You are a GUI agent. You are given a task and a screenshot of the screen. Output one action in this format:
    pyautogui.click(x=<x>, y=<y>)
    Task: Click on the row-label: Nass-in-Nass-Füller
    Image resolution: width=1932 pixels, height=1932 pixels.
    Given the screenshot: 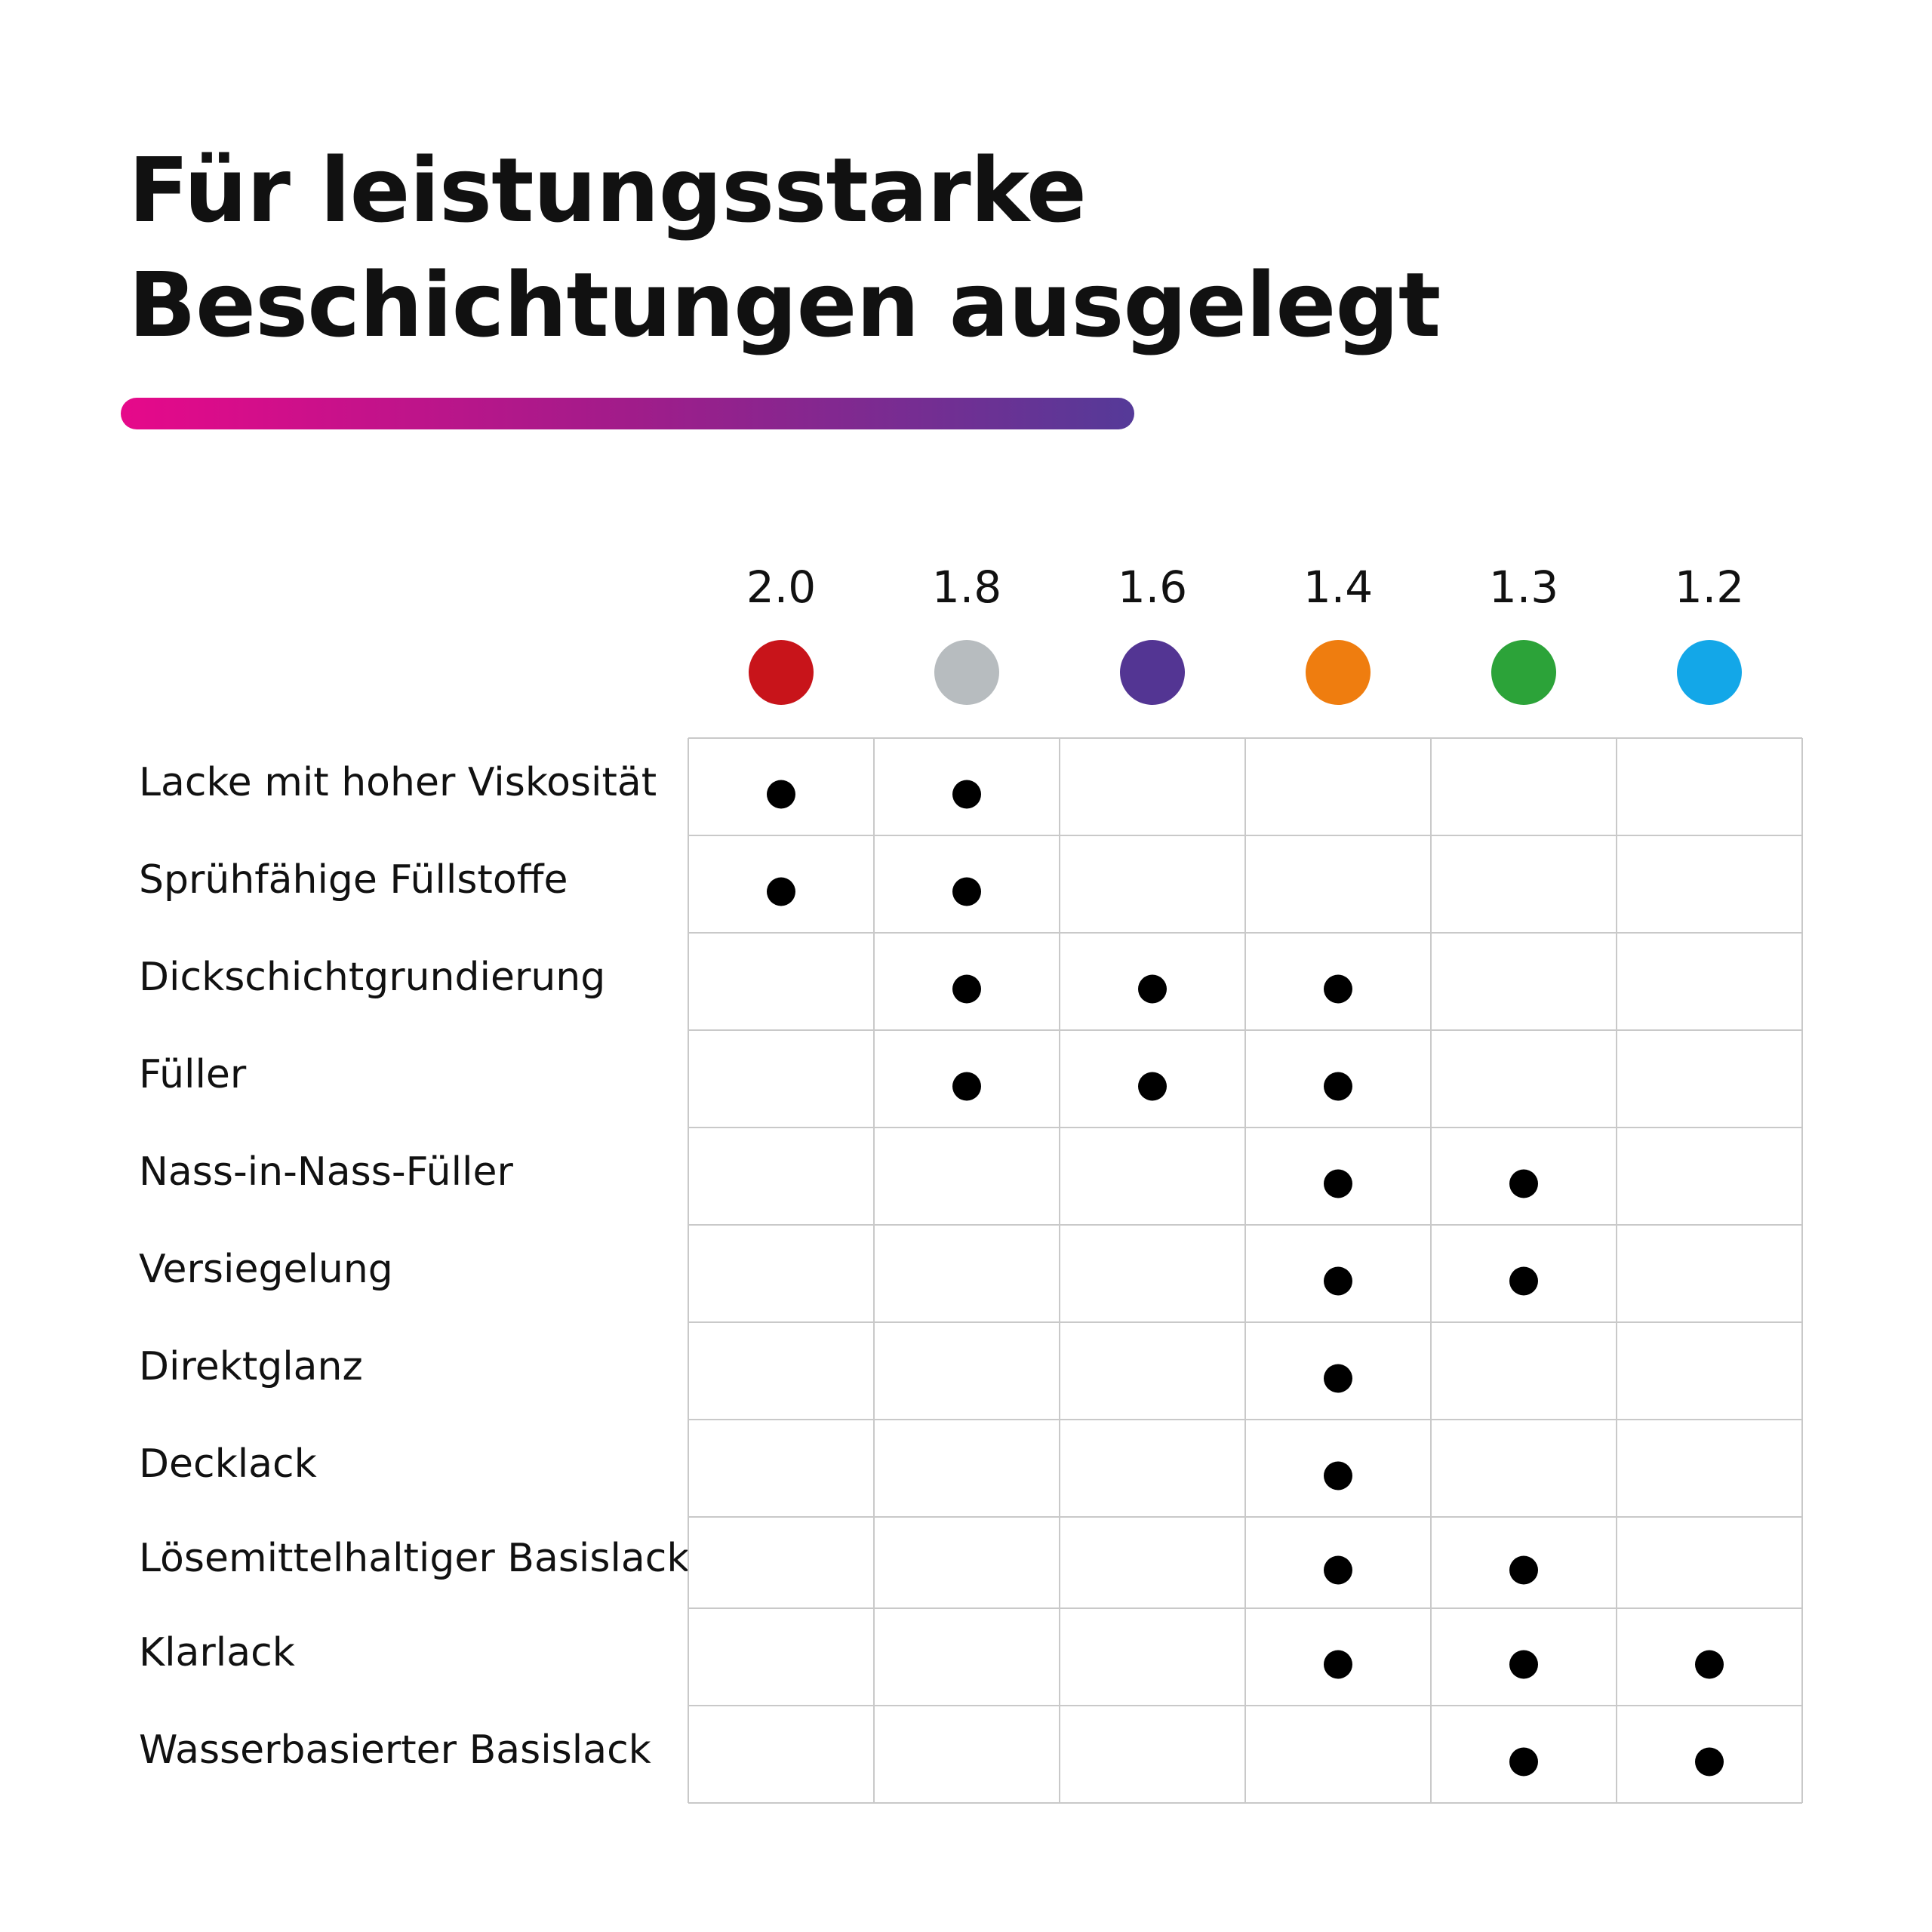 What is the action you would take?
    pyautogui.click(x=326, y=1172)
    